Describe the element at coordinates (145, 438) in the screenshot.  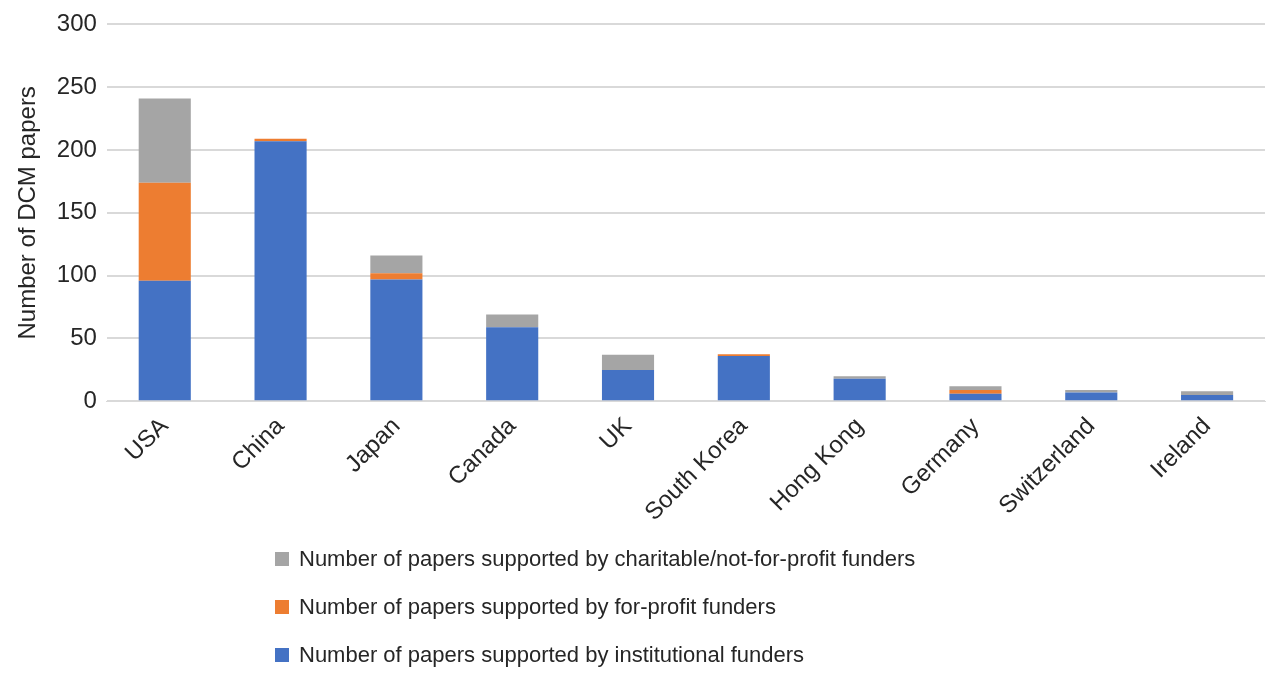
I see `x-tick-label: USA` at that location.